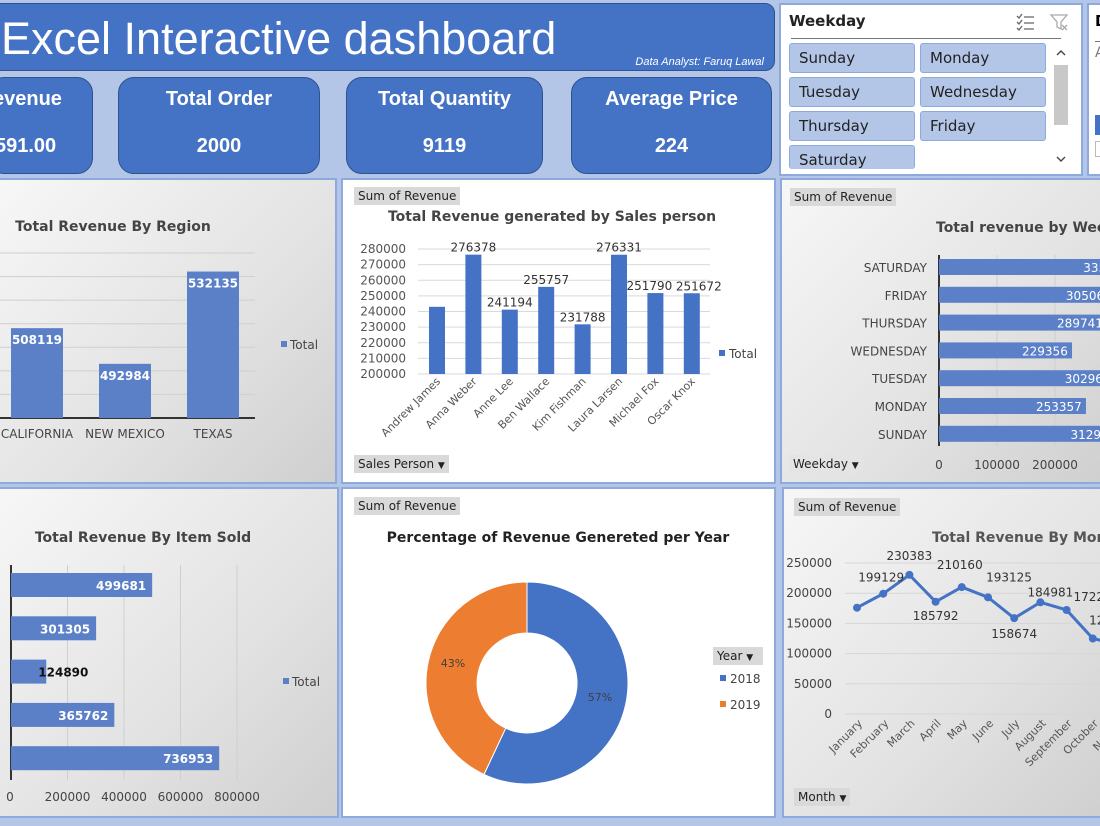 The image size is (1100, 826). Describe the element at coordinates (899, 379) in the screenshot. I see `y-tick-label: TUESDAY` at that location.